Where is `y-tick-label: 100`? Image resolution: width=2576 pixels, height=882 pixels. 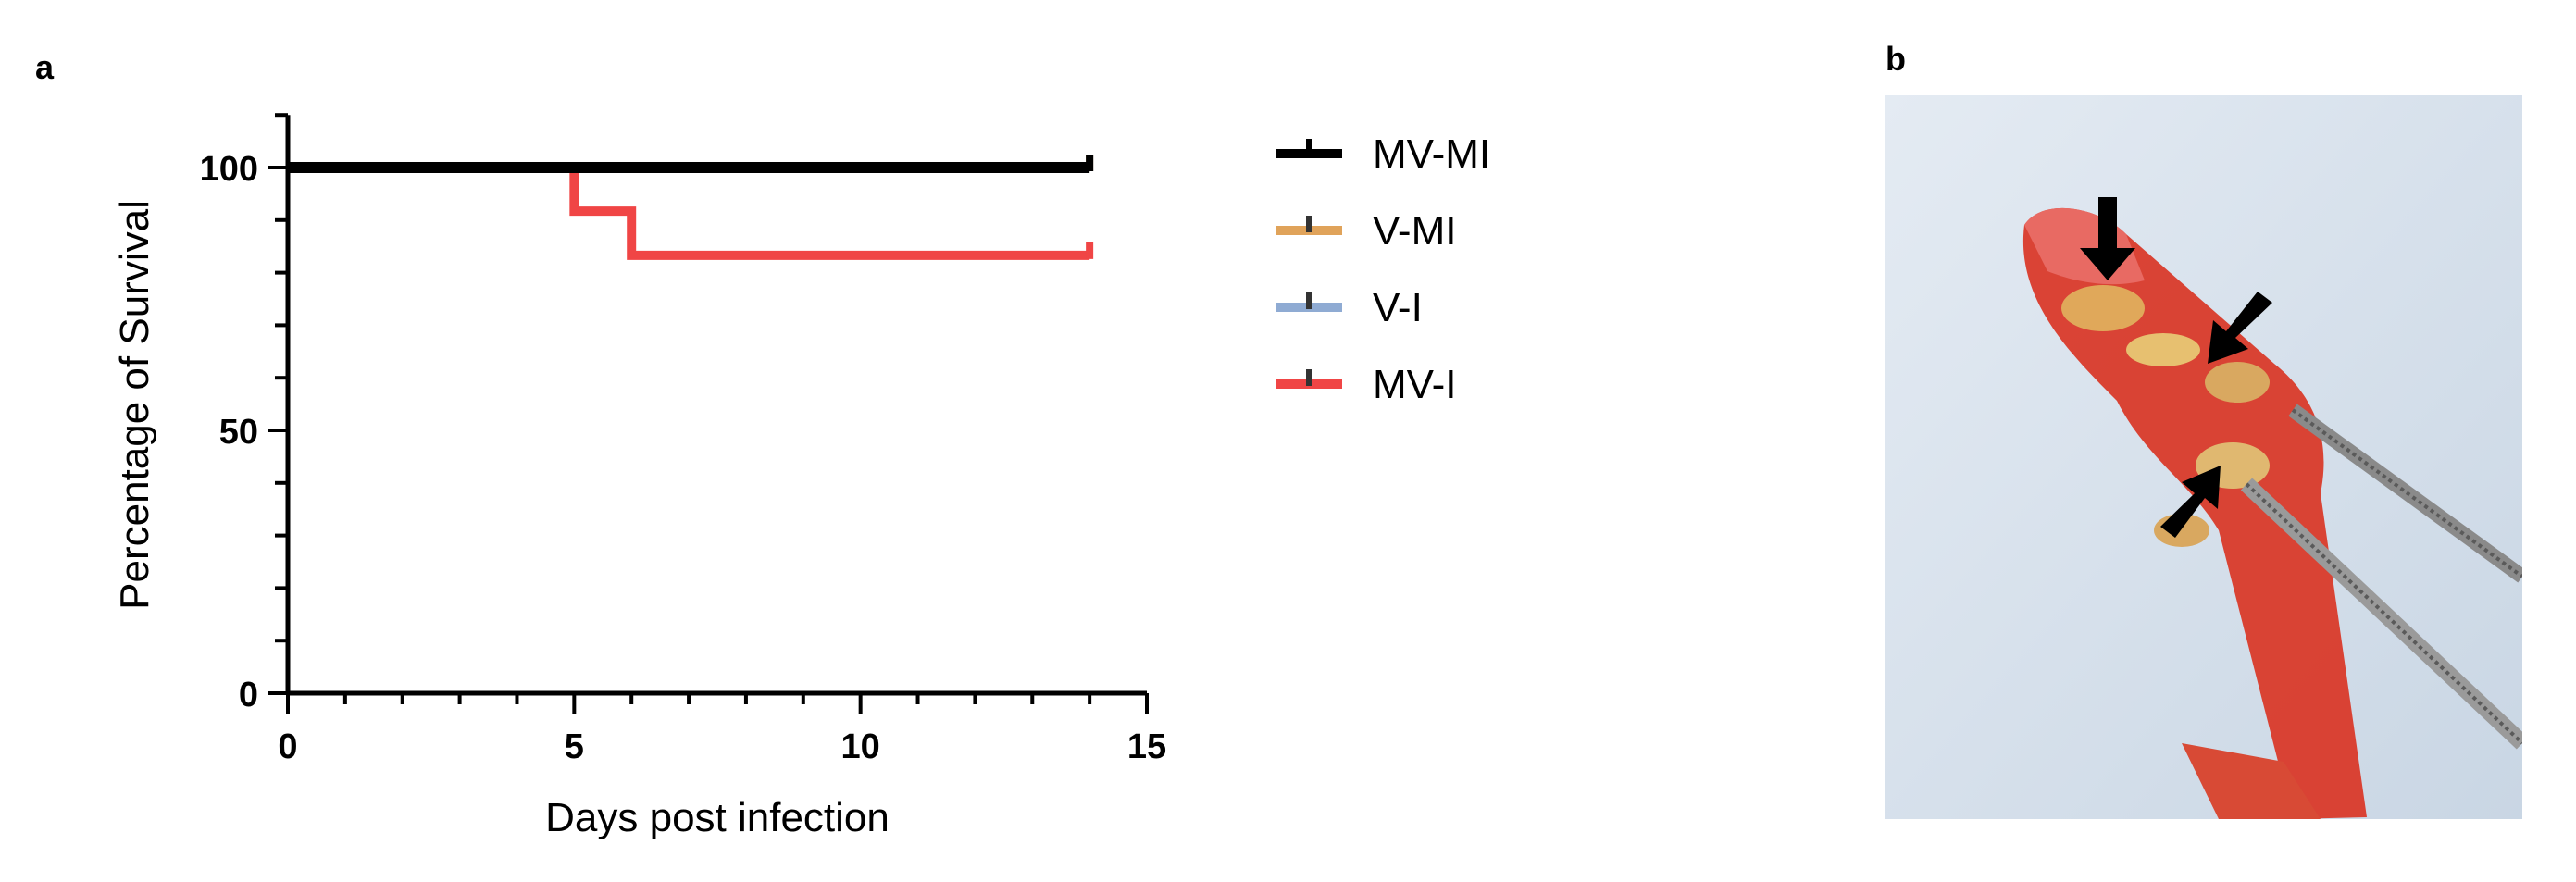
y-tick-label: 100 is located at coordinates (229, 169).